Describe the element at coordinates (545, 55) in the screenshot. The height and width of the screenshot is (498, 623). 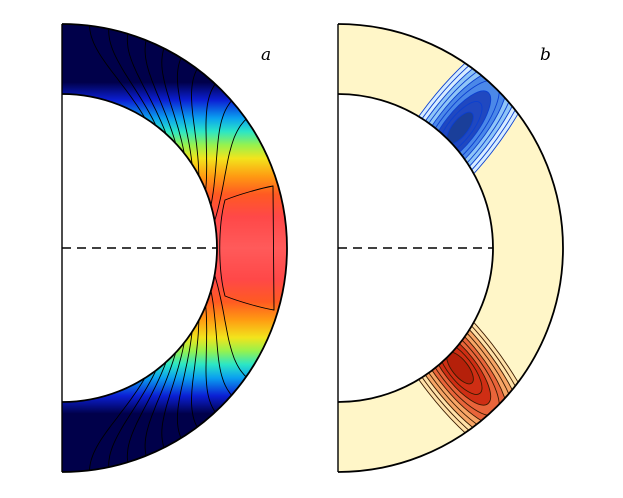
I see `panel-label-b: b` at that location.